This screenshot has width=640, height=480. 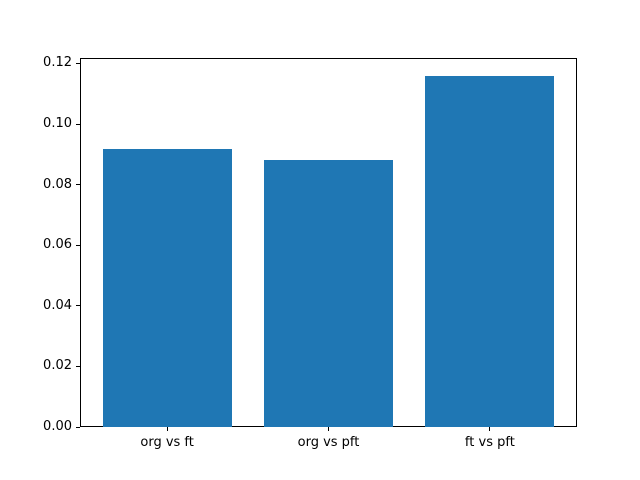 I want to click on x-tick-label: org vs ft, so click(x=167, y=442).